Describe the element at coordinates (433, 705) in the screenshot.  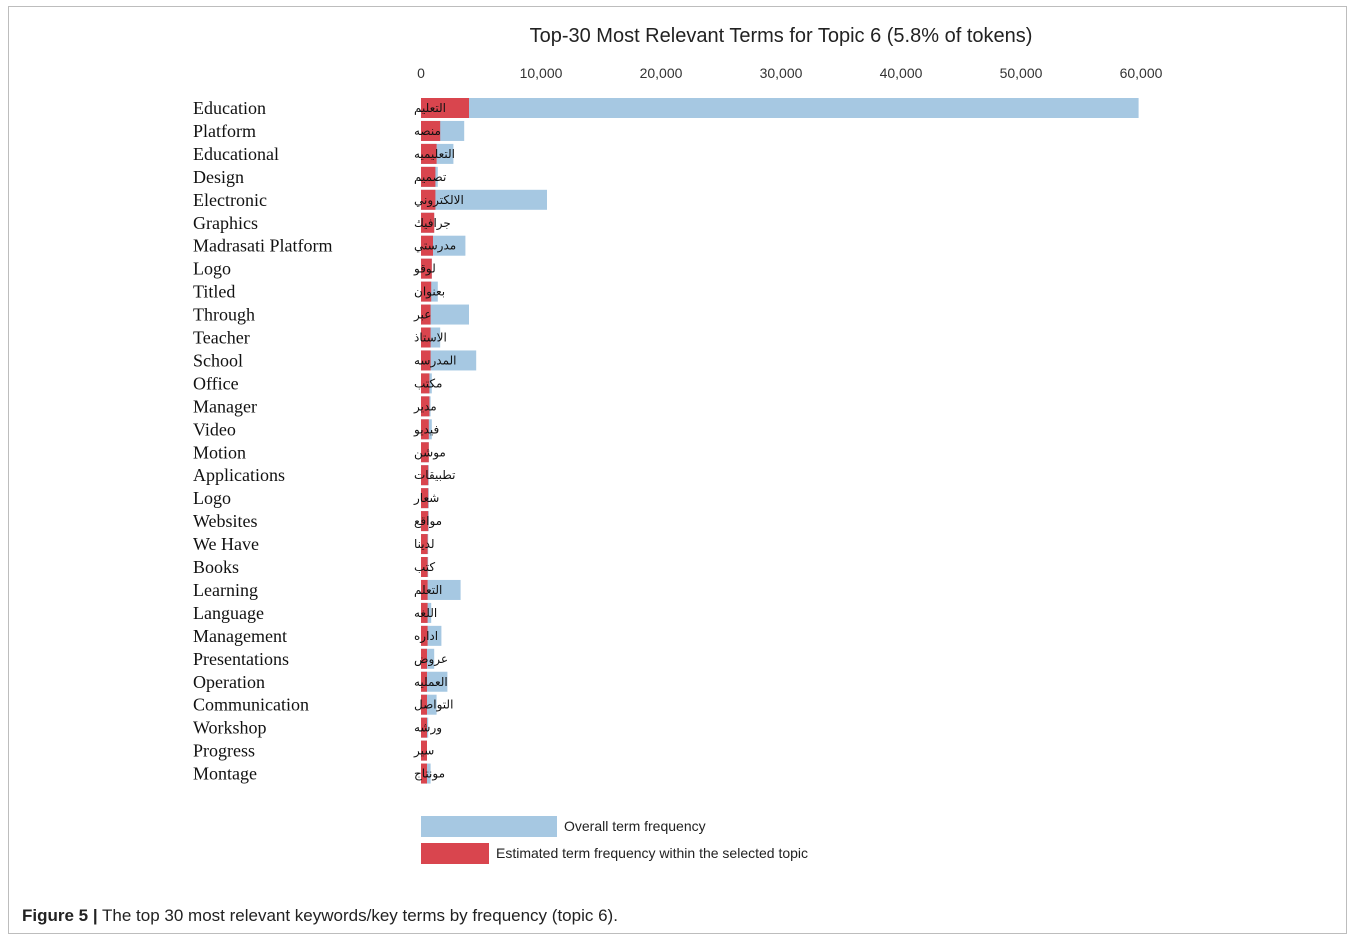
I see `arabic-term-label: التواصل` at that location.